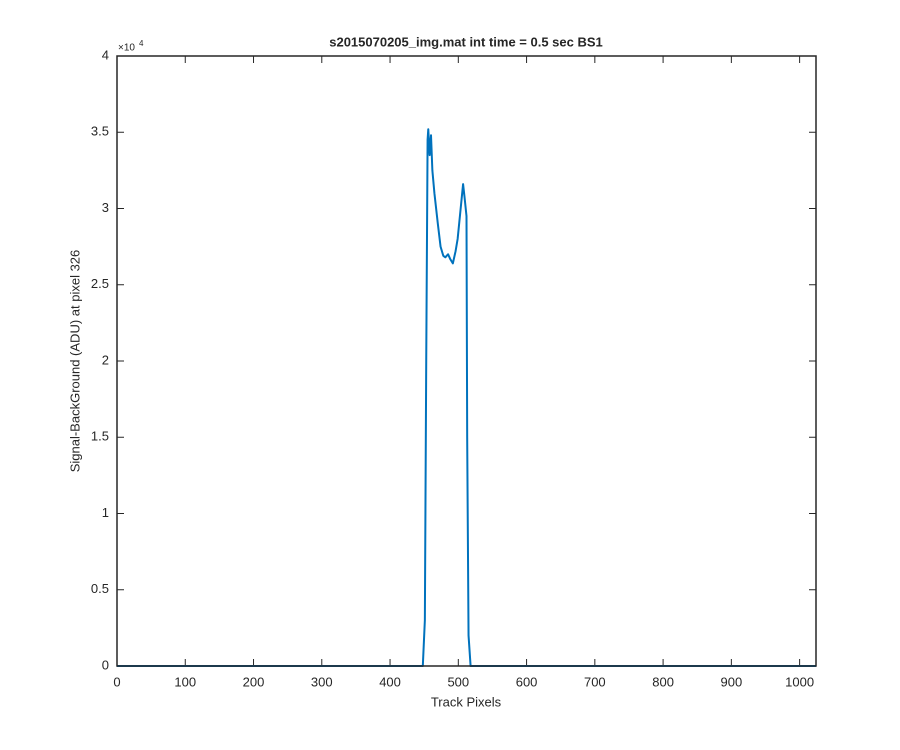  Describe the element at coordinates (466, 701) in the screenshot. I see `x-axis-label: Track Pixels` at that location.